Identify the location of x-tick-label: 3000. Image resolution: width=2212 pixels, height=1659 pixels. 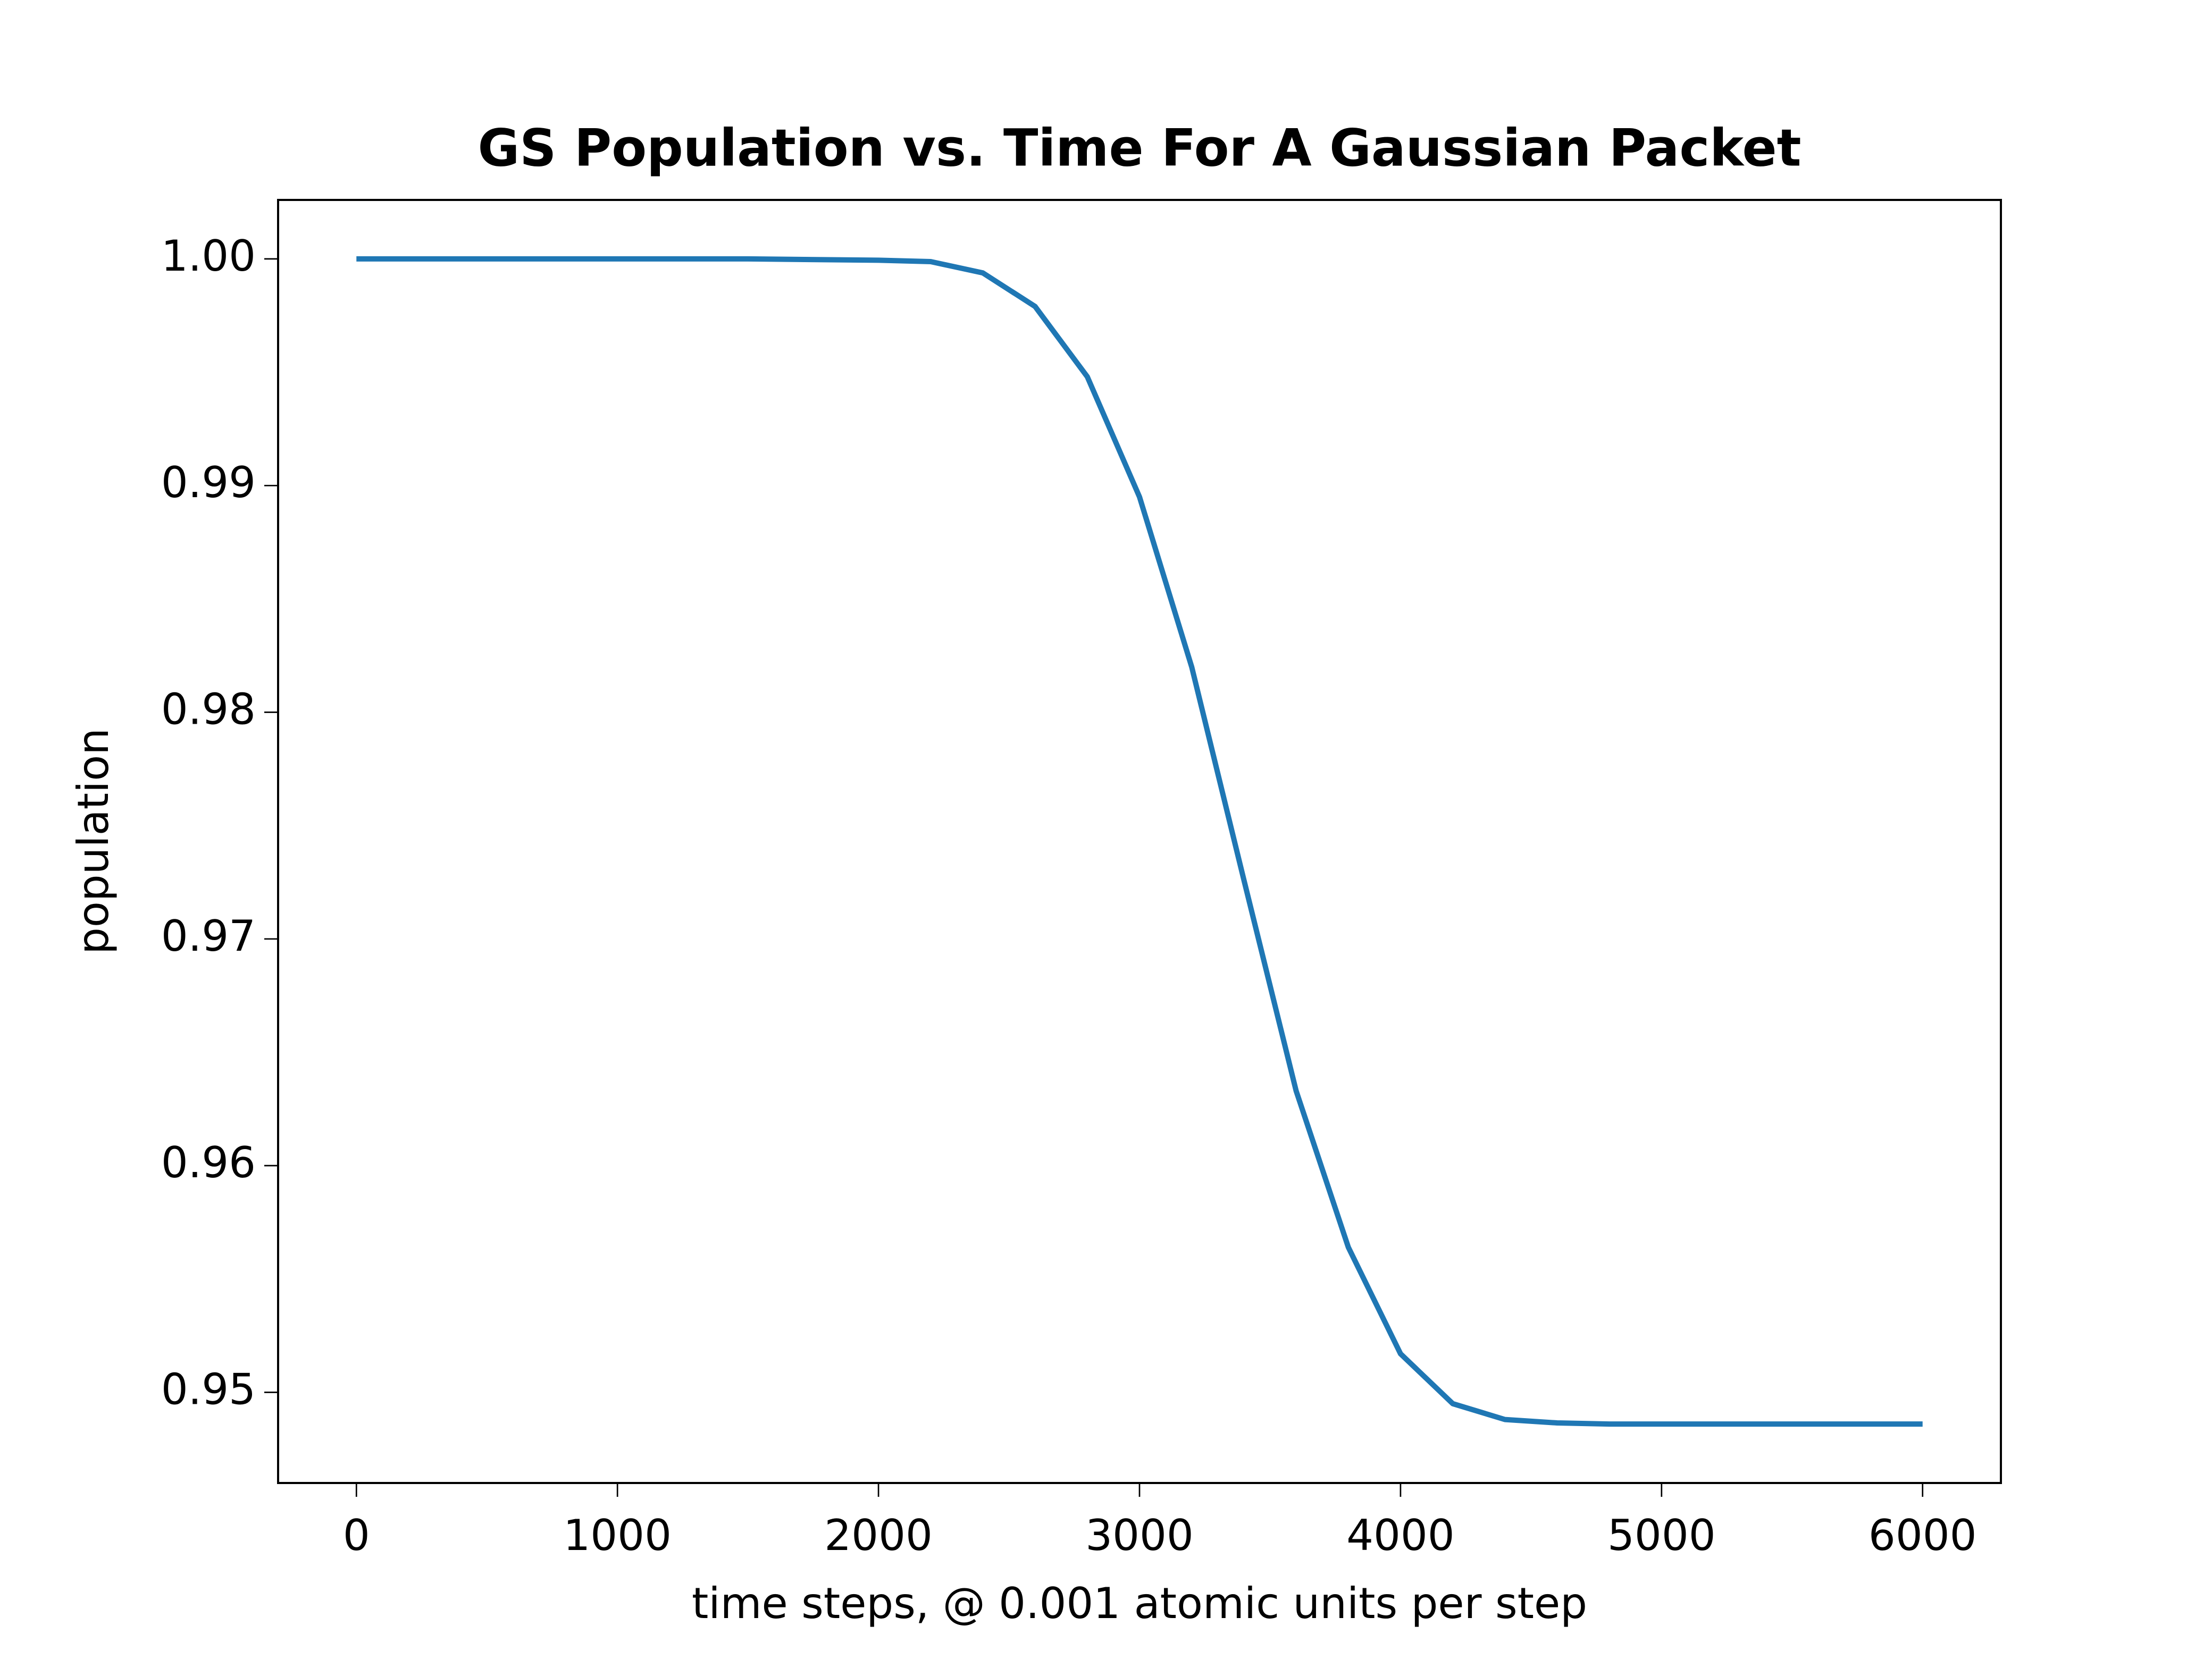
(1139, 1535).